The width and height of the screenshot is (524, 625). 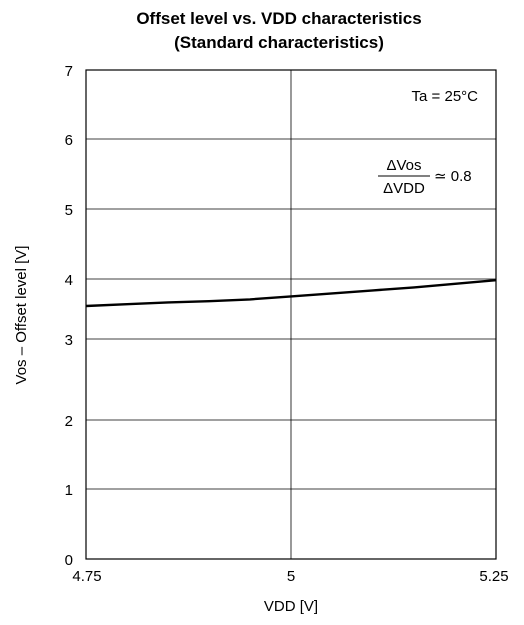 I want to click on temperature-annotation: Ta = 25°C, so click(x=445, y=96).